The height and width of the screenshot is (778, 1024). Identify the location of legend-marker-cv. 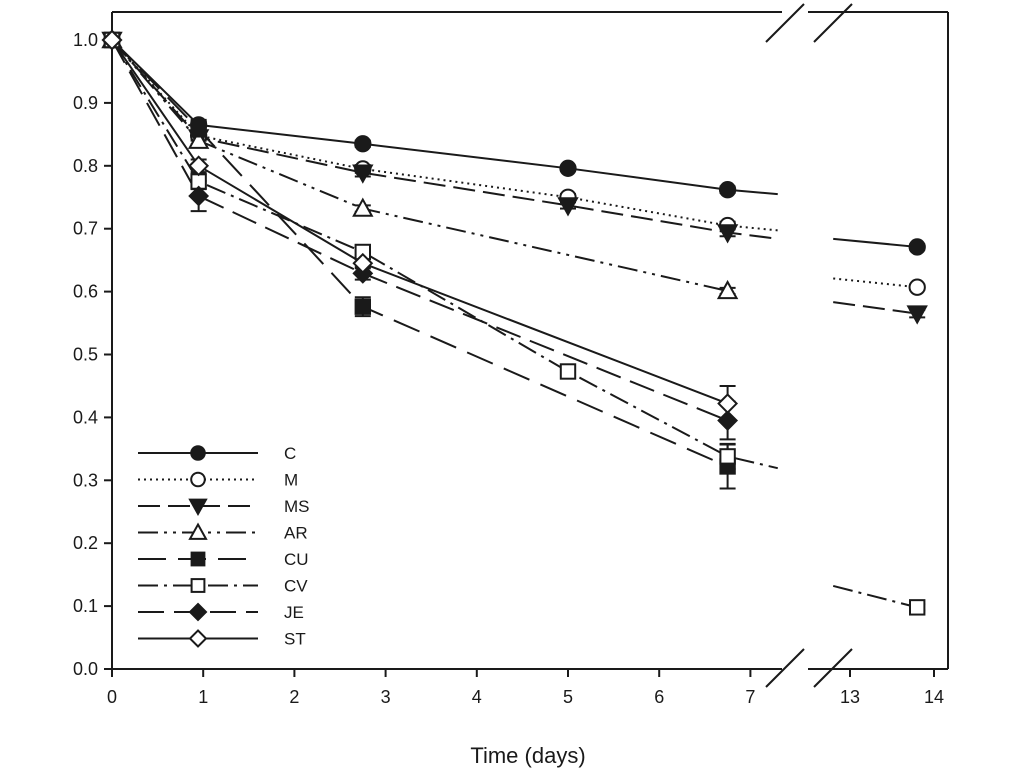
(198, 585).